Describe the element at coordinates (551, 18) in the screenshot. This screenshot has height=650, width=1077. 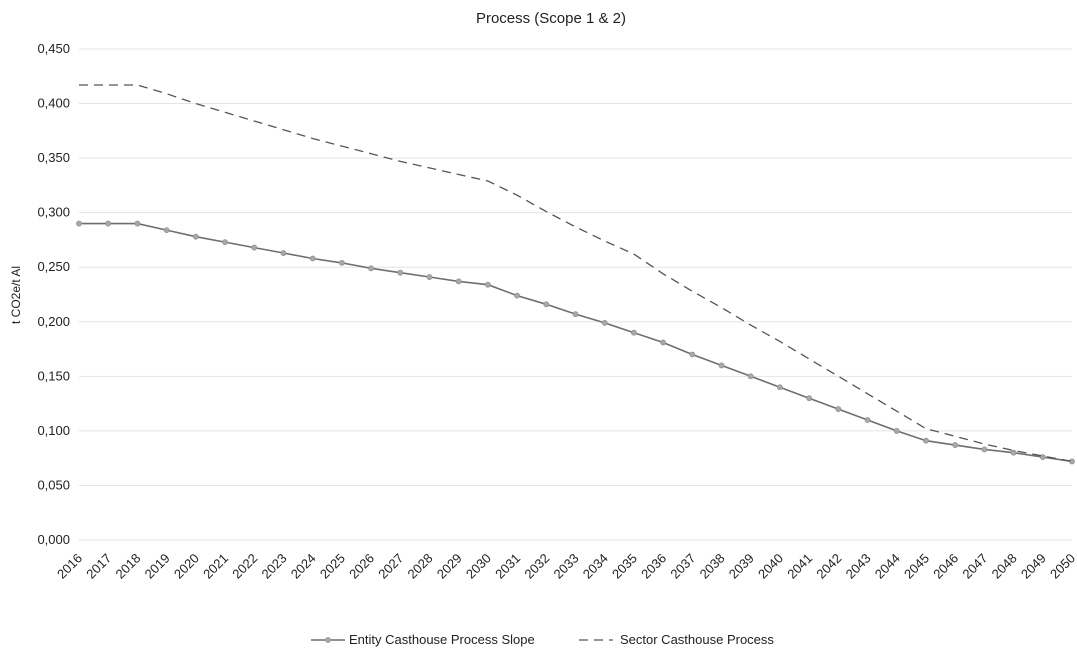
I see `chart-title: Process (Scope 1 & 2)` at that location.